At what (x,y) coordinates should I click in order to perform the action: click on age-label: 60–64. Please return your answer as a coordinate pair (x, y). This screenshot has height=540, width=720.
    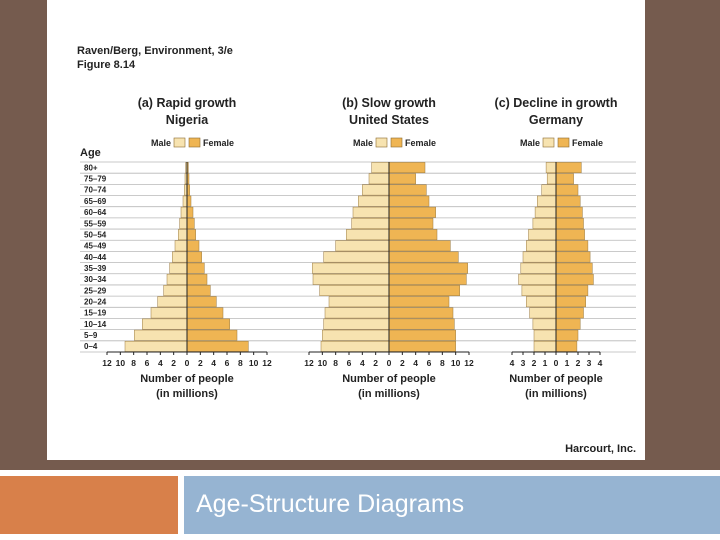
    Looking at the image, I should click on (95, 212).